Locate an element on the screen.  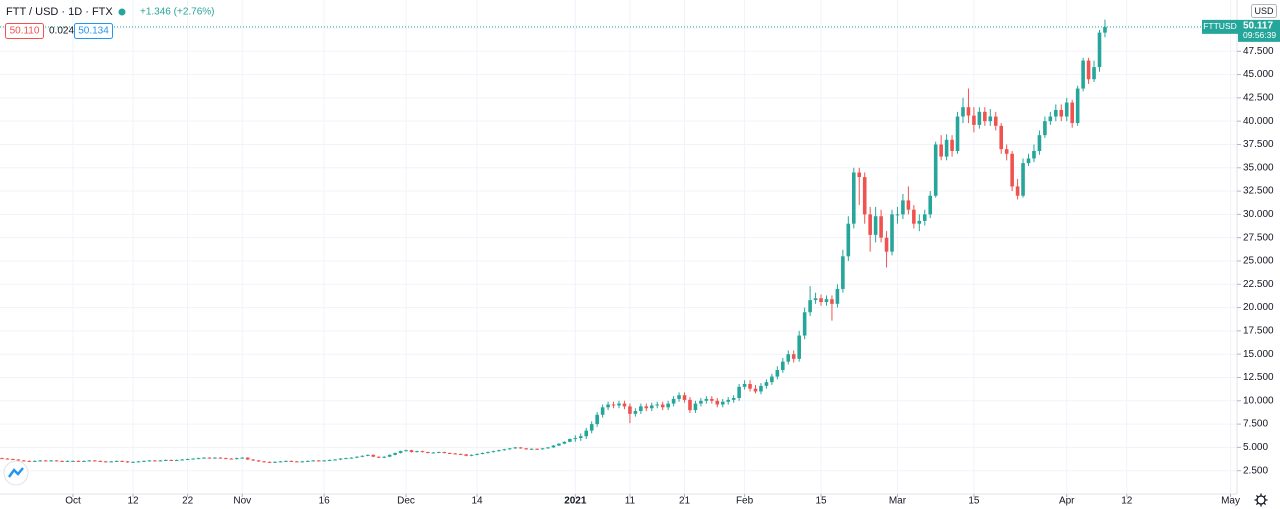
settings is located at coordinates (1261, 500).